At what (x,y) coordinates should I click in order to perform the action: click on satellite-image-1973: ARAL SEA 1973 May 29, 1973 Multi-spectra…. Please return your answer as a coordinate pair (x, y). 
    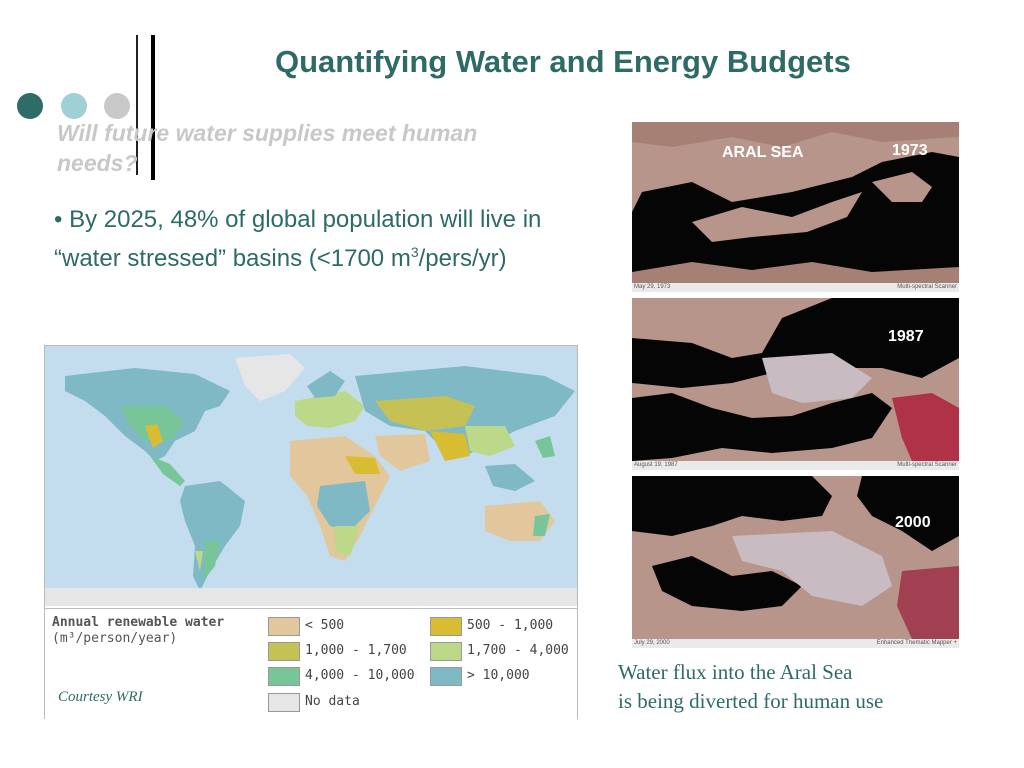
    Looking at the image, I should click on (795, 207).